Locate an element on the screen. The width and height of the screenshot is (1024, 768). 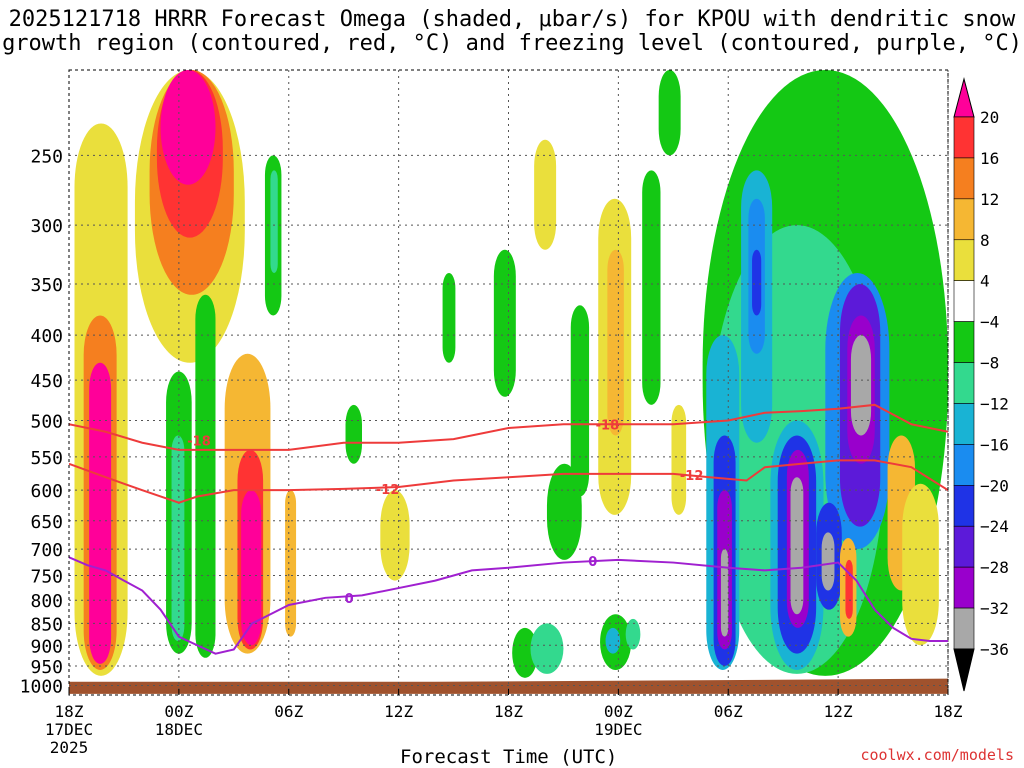
y-tick-label: 750 is located at coordinates (46, 577).